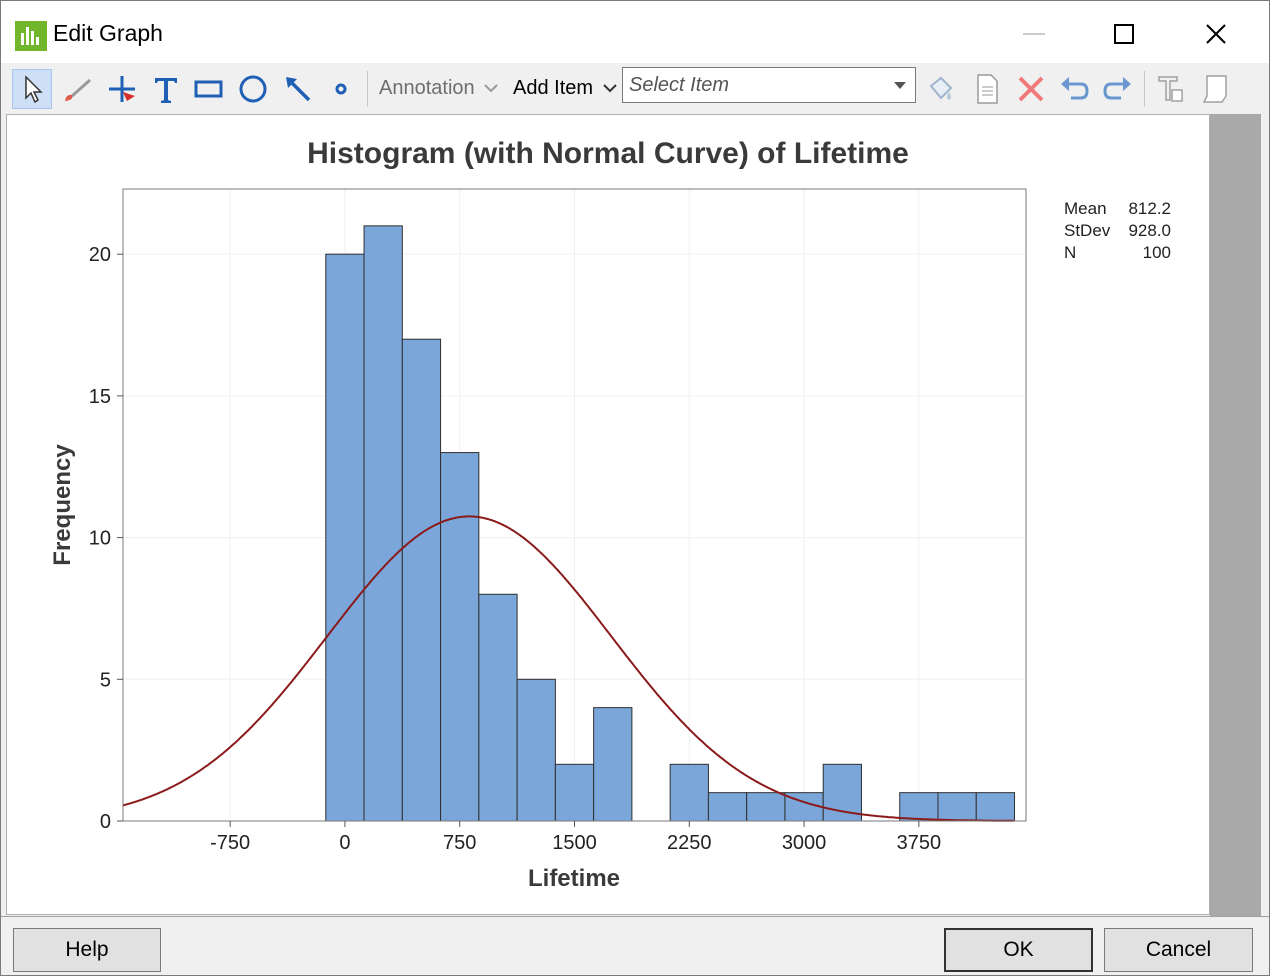  I want to click on delete-button, so click(1031, 89).